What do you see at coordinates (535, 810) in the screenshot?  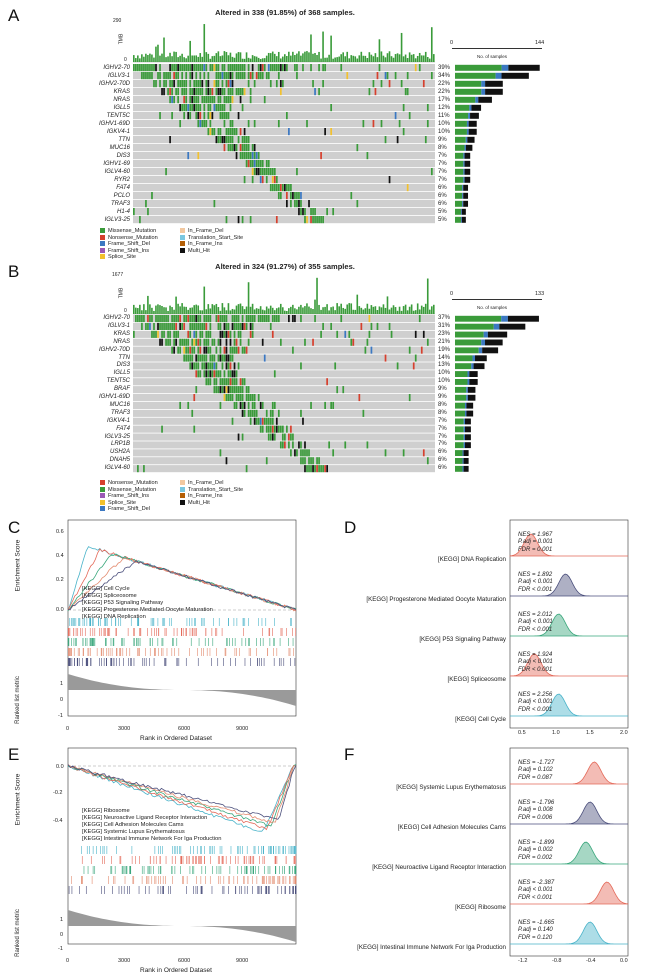 I see `ridge-padj: P.adj = 0.008` at bounding box center [535, 810].